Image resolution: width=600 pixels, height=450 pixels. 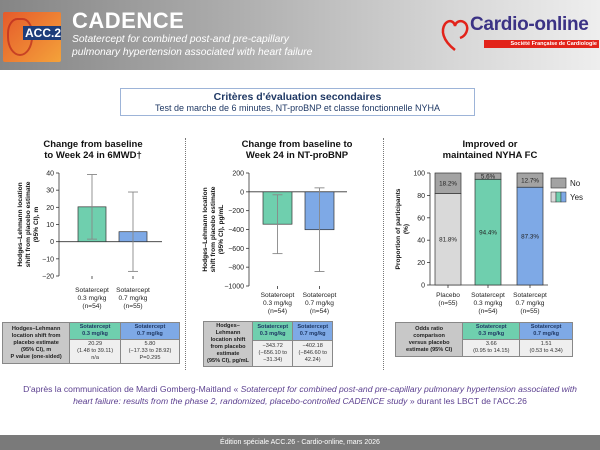 I want to click on y-tick-label: −200, so click(x=236, y=211).